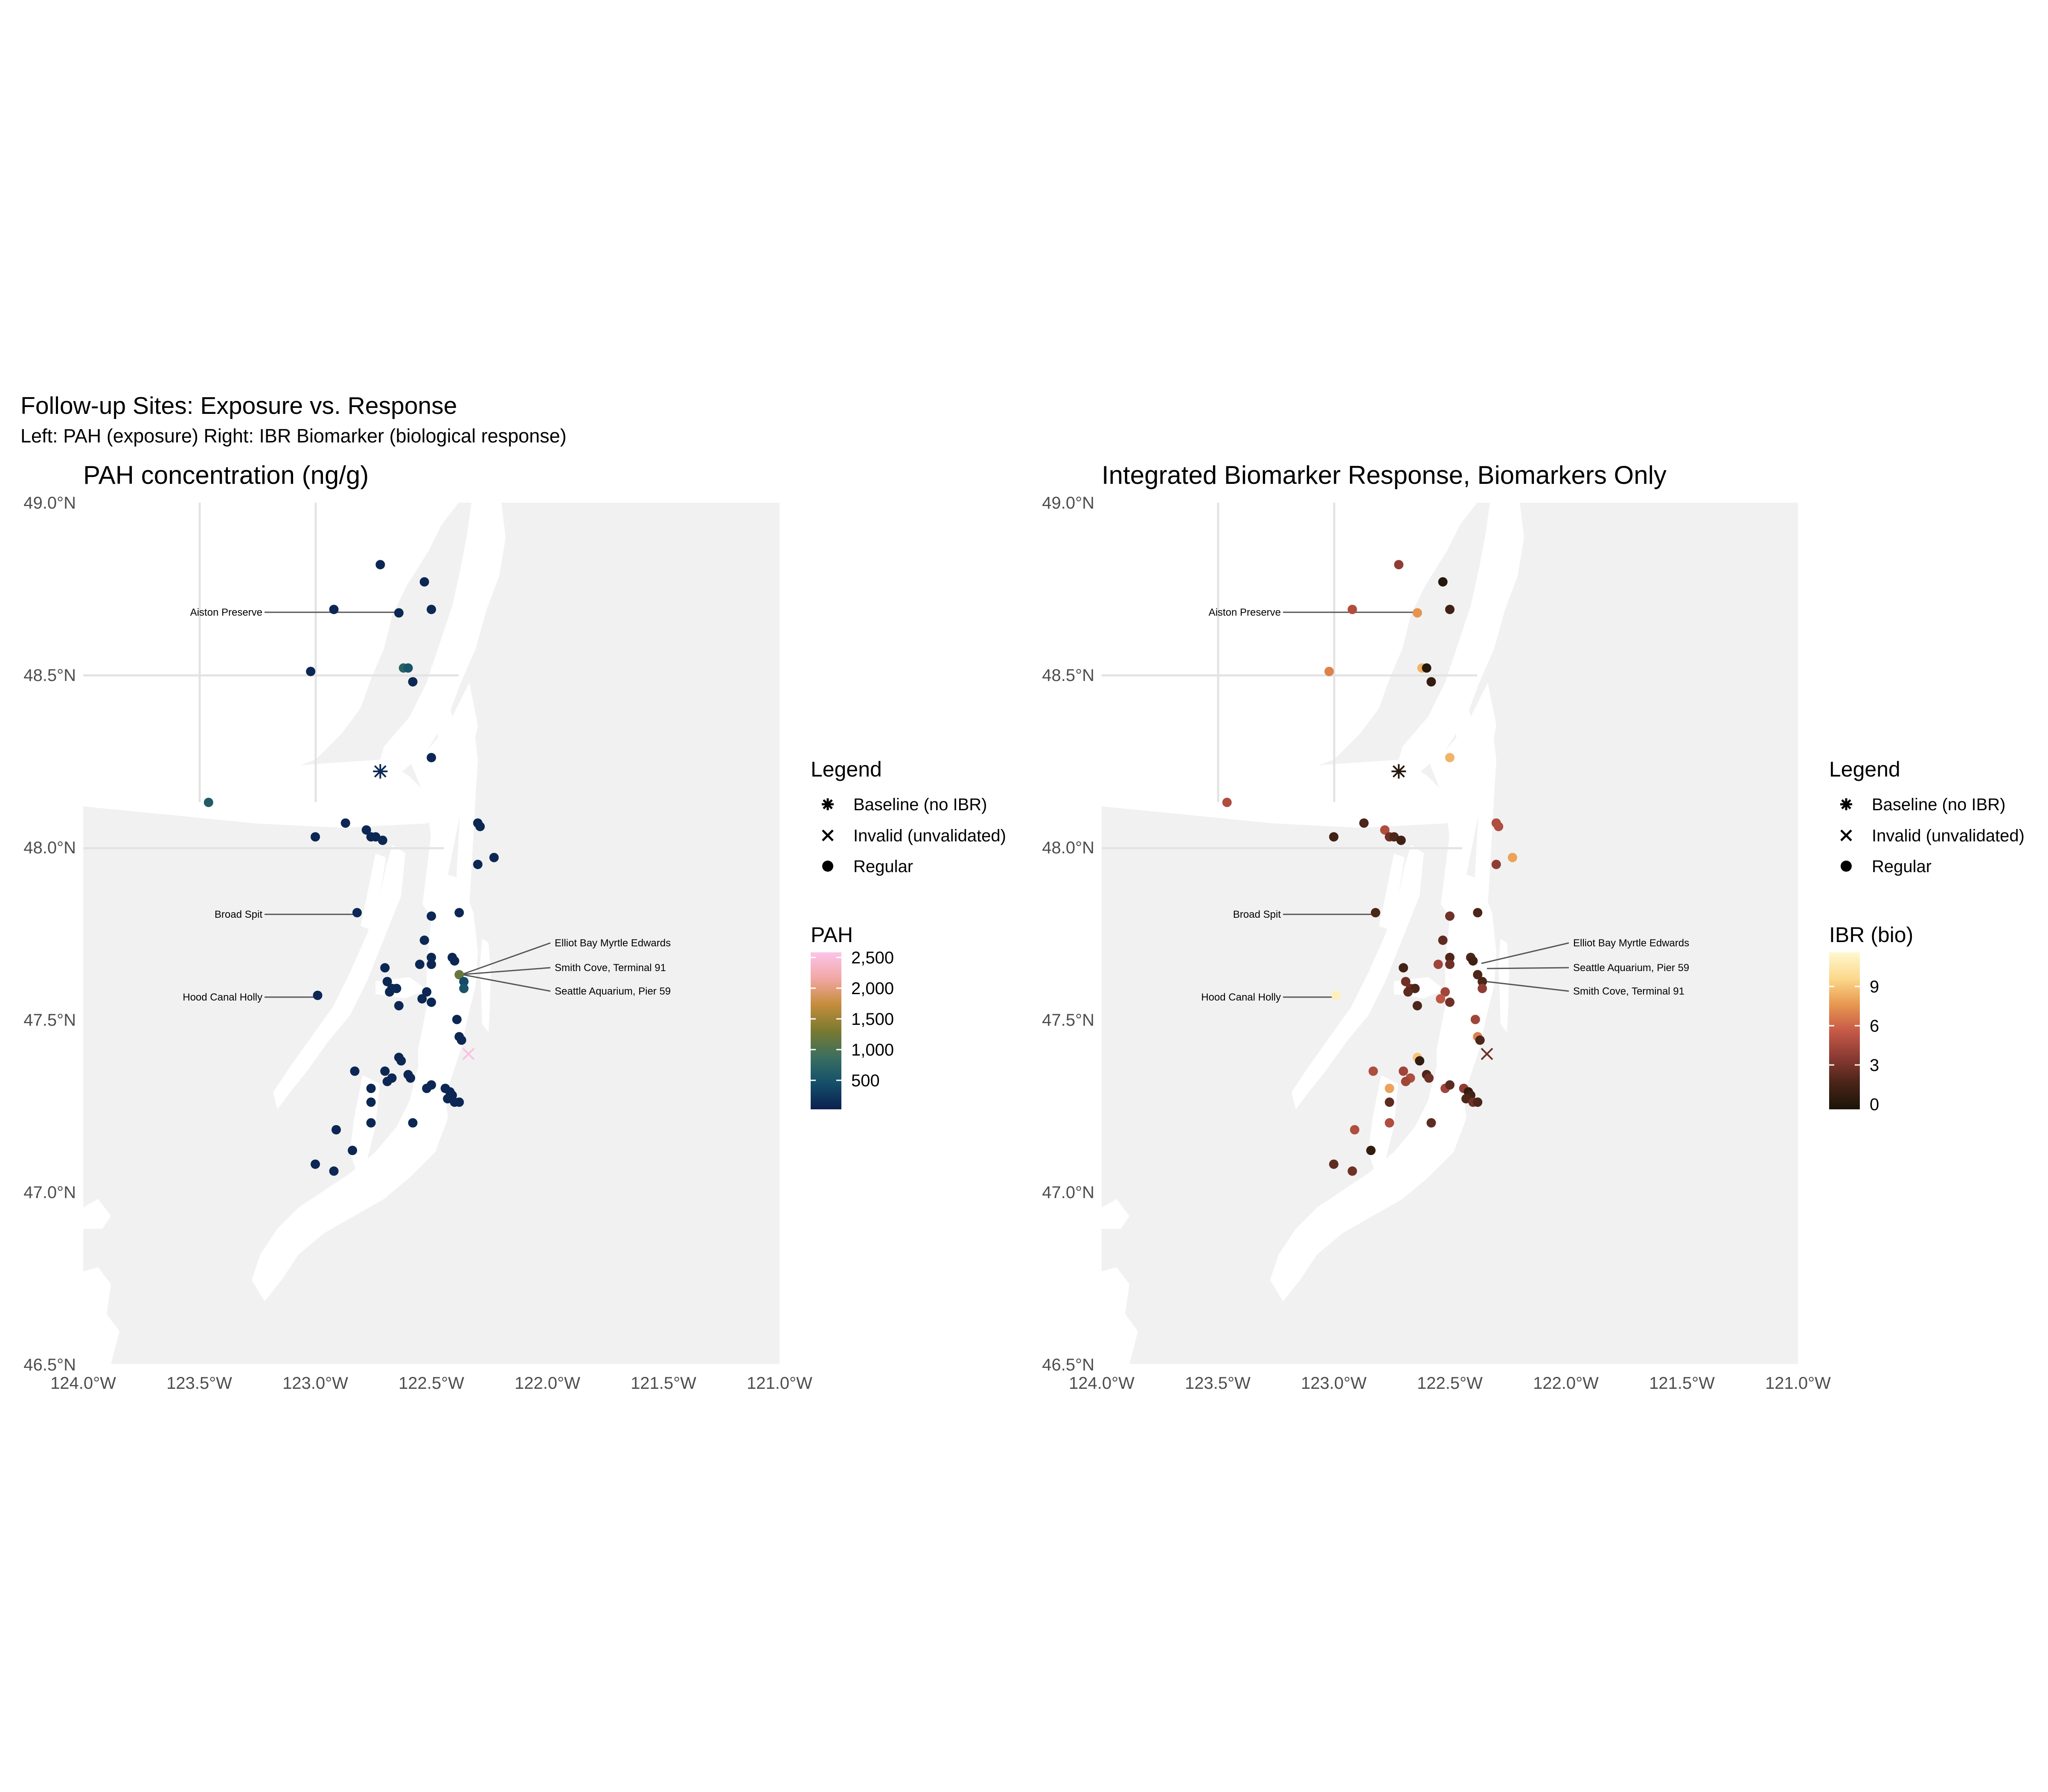 This screenshot has height=1792, width=2048. I want to click on dot-icon, so click(827, 866).